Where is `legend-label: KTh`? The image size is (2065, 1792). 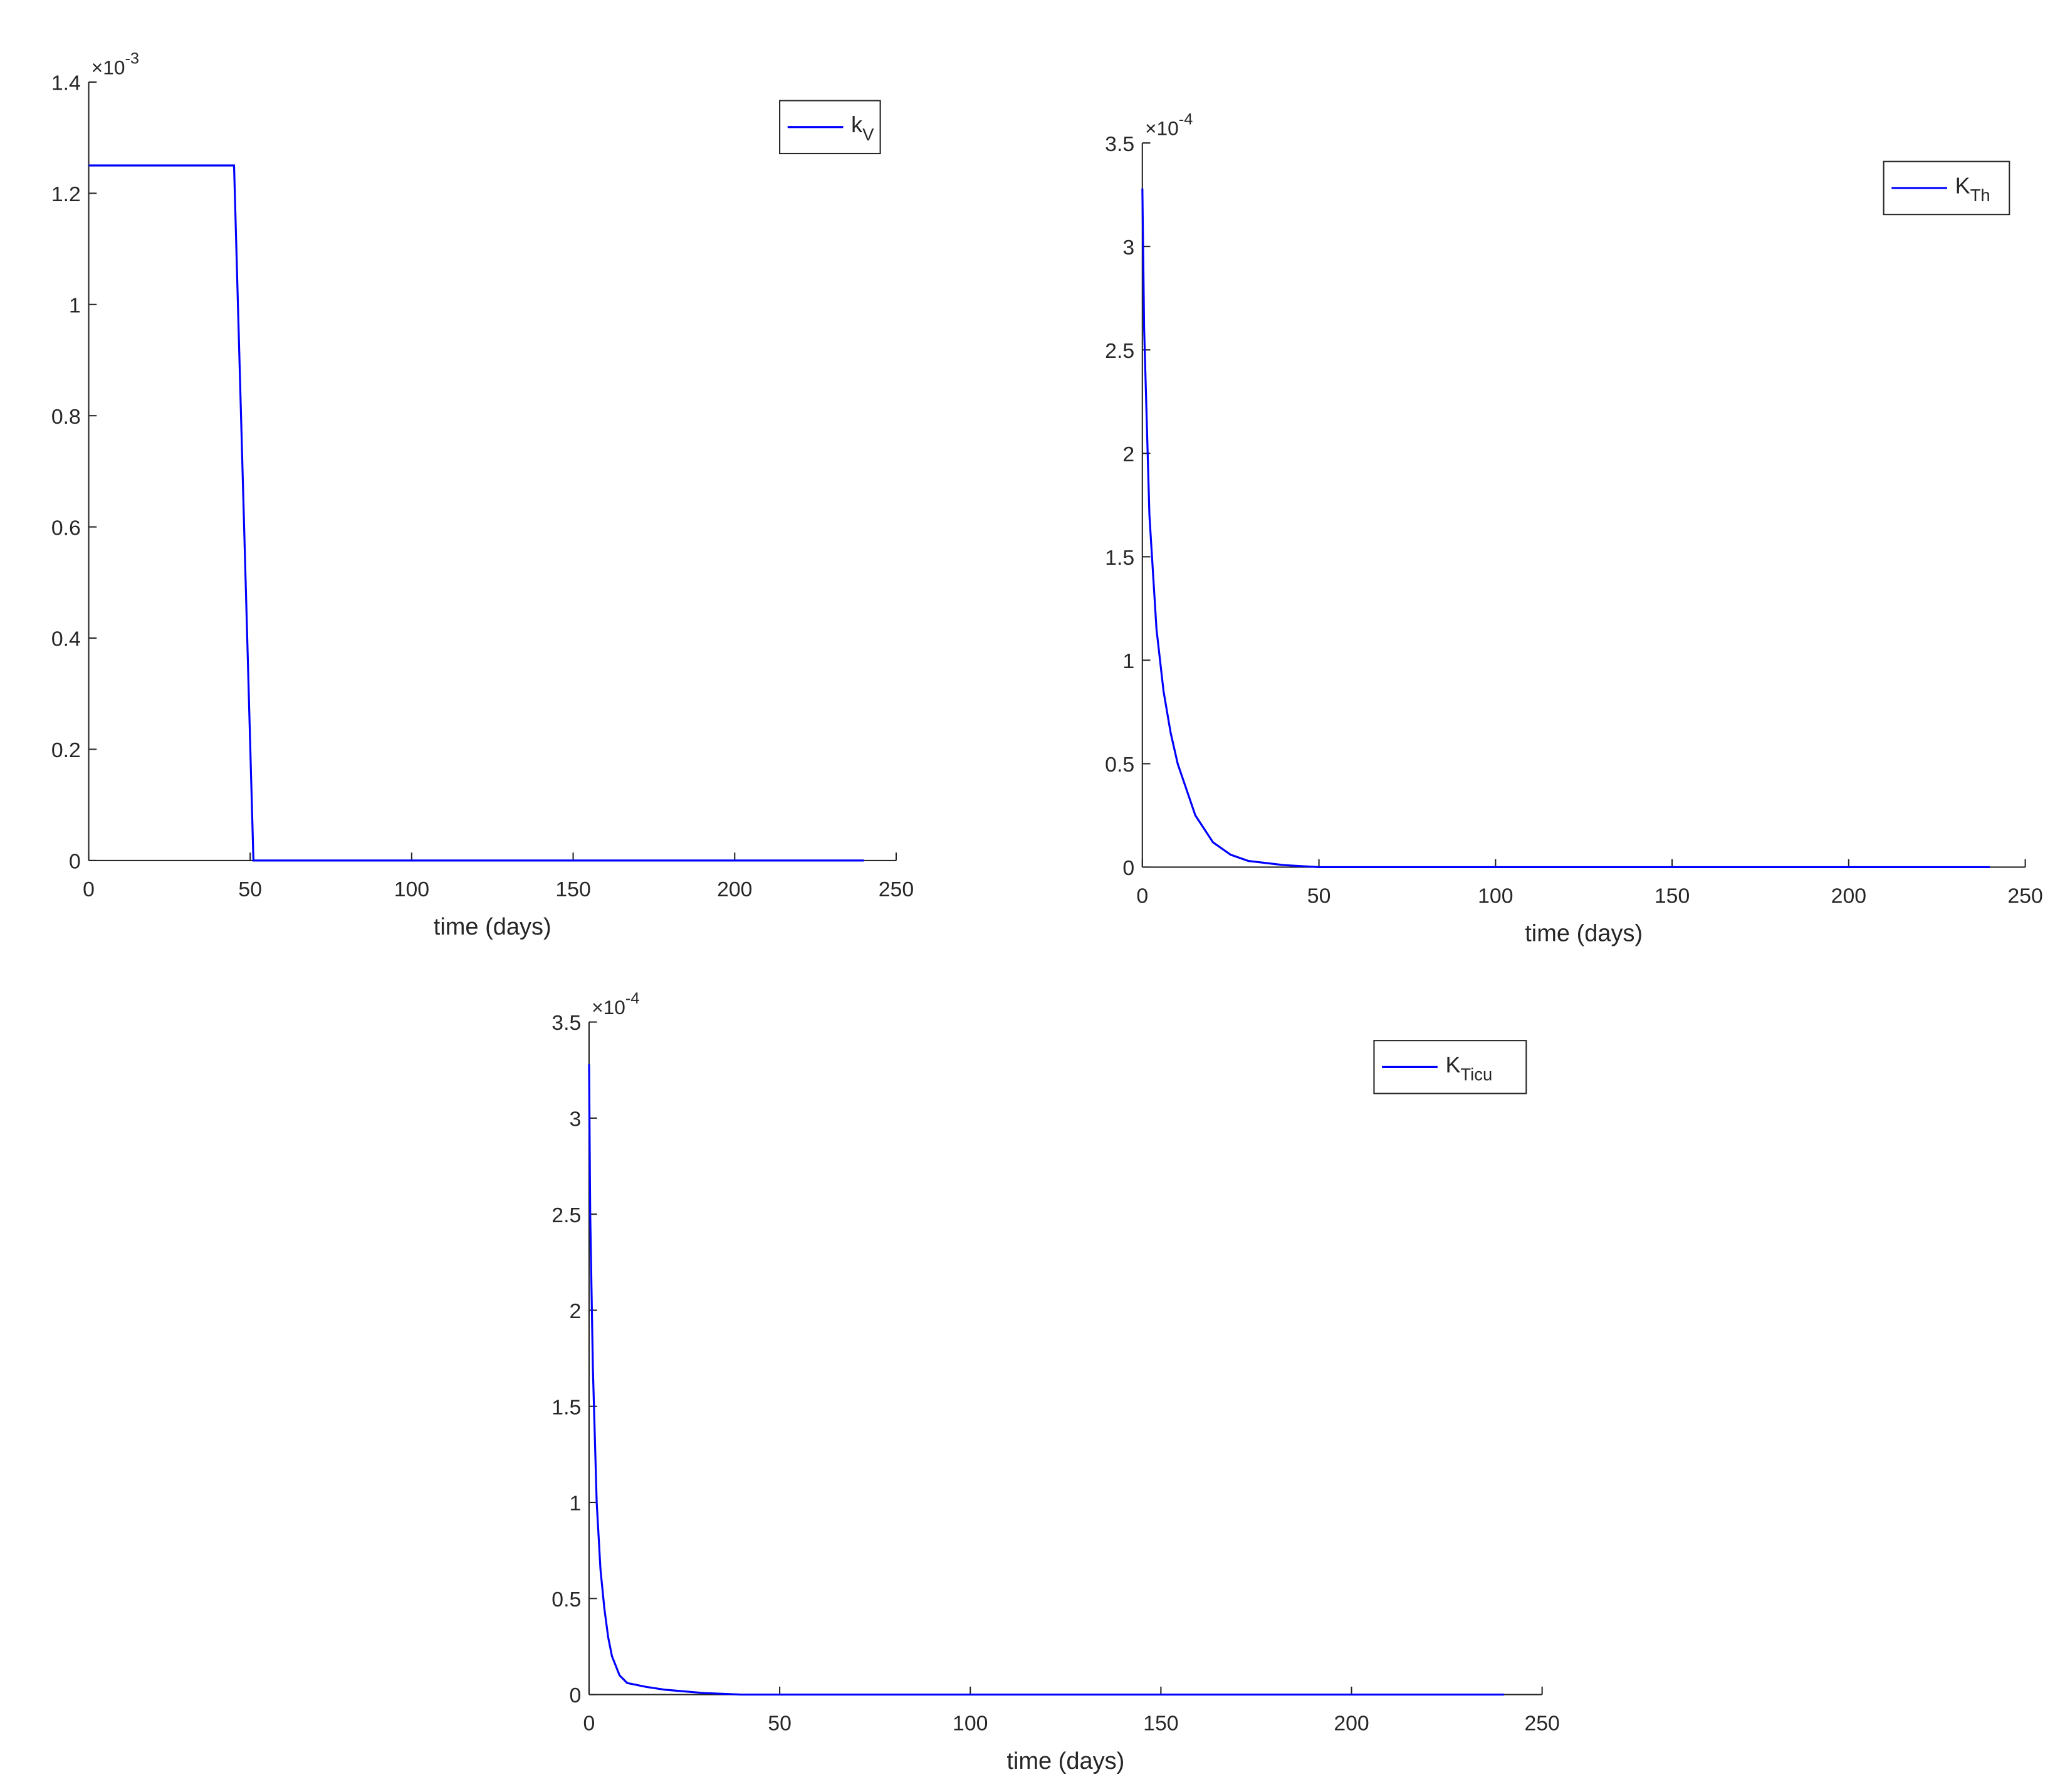 legend-label: KTh is located at coordinates (1972, 189).